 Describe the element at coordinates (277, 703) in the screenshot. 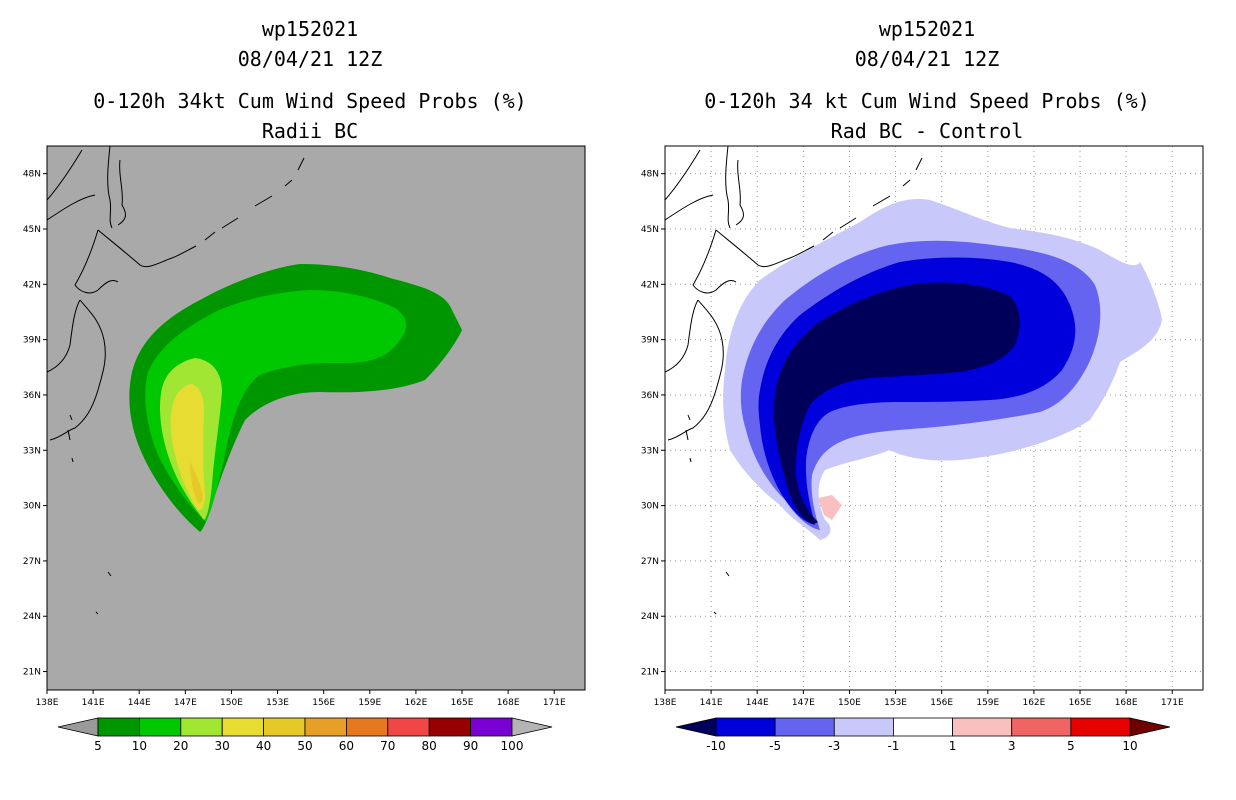

I see `left-x-tick-label: 153E` at that location.